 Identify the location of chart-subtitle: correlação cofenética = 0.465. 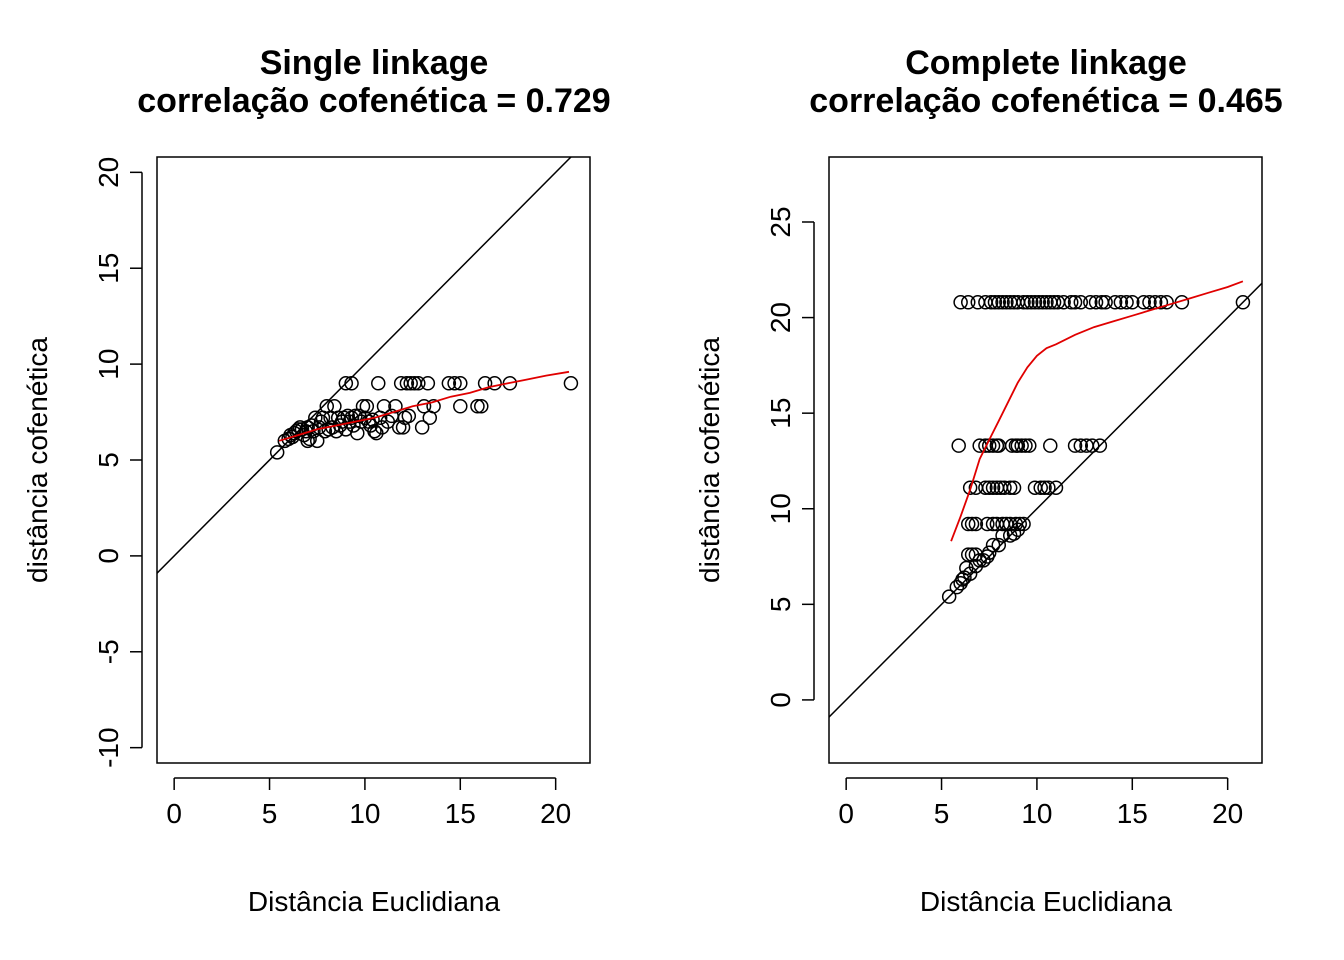
(1045, 101).